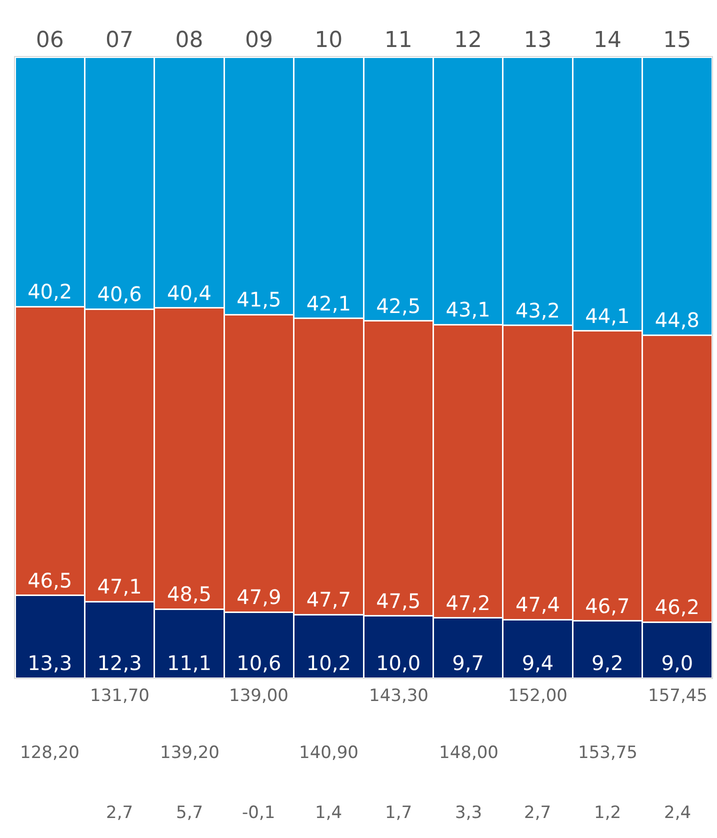  Describe the element at coordinates (259, 663) in the screenshot. I see `data-label: 10,6` at that location.